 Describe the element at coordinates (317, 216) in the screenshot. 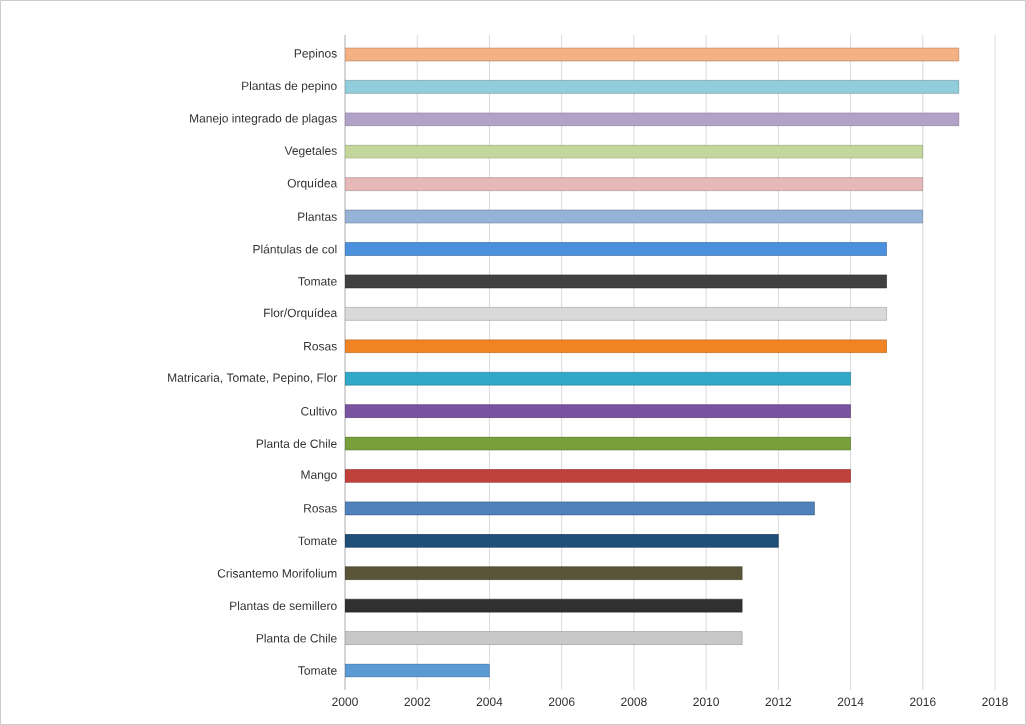

I see `y-tick-label: Plantas` at that location.